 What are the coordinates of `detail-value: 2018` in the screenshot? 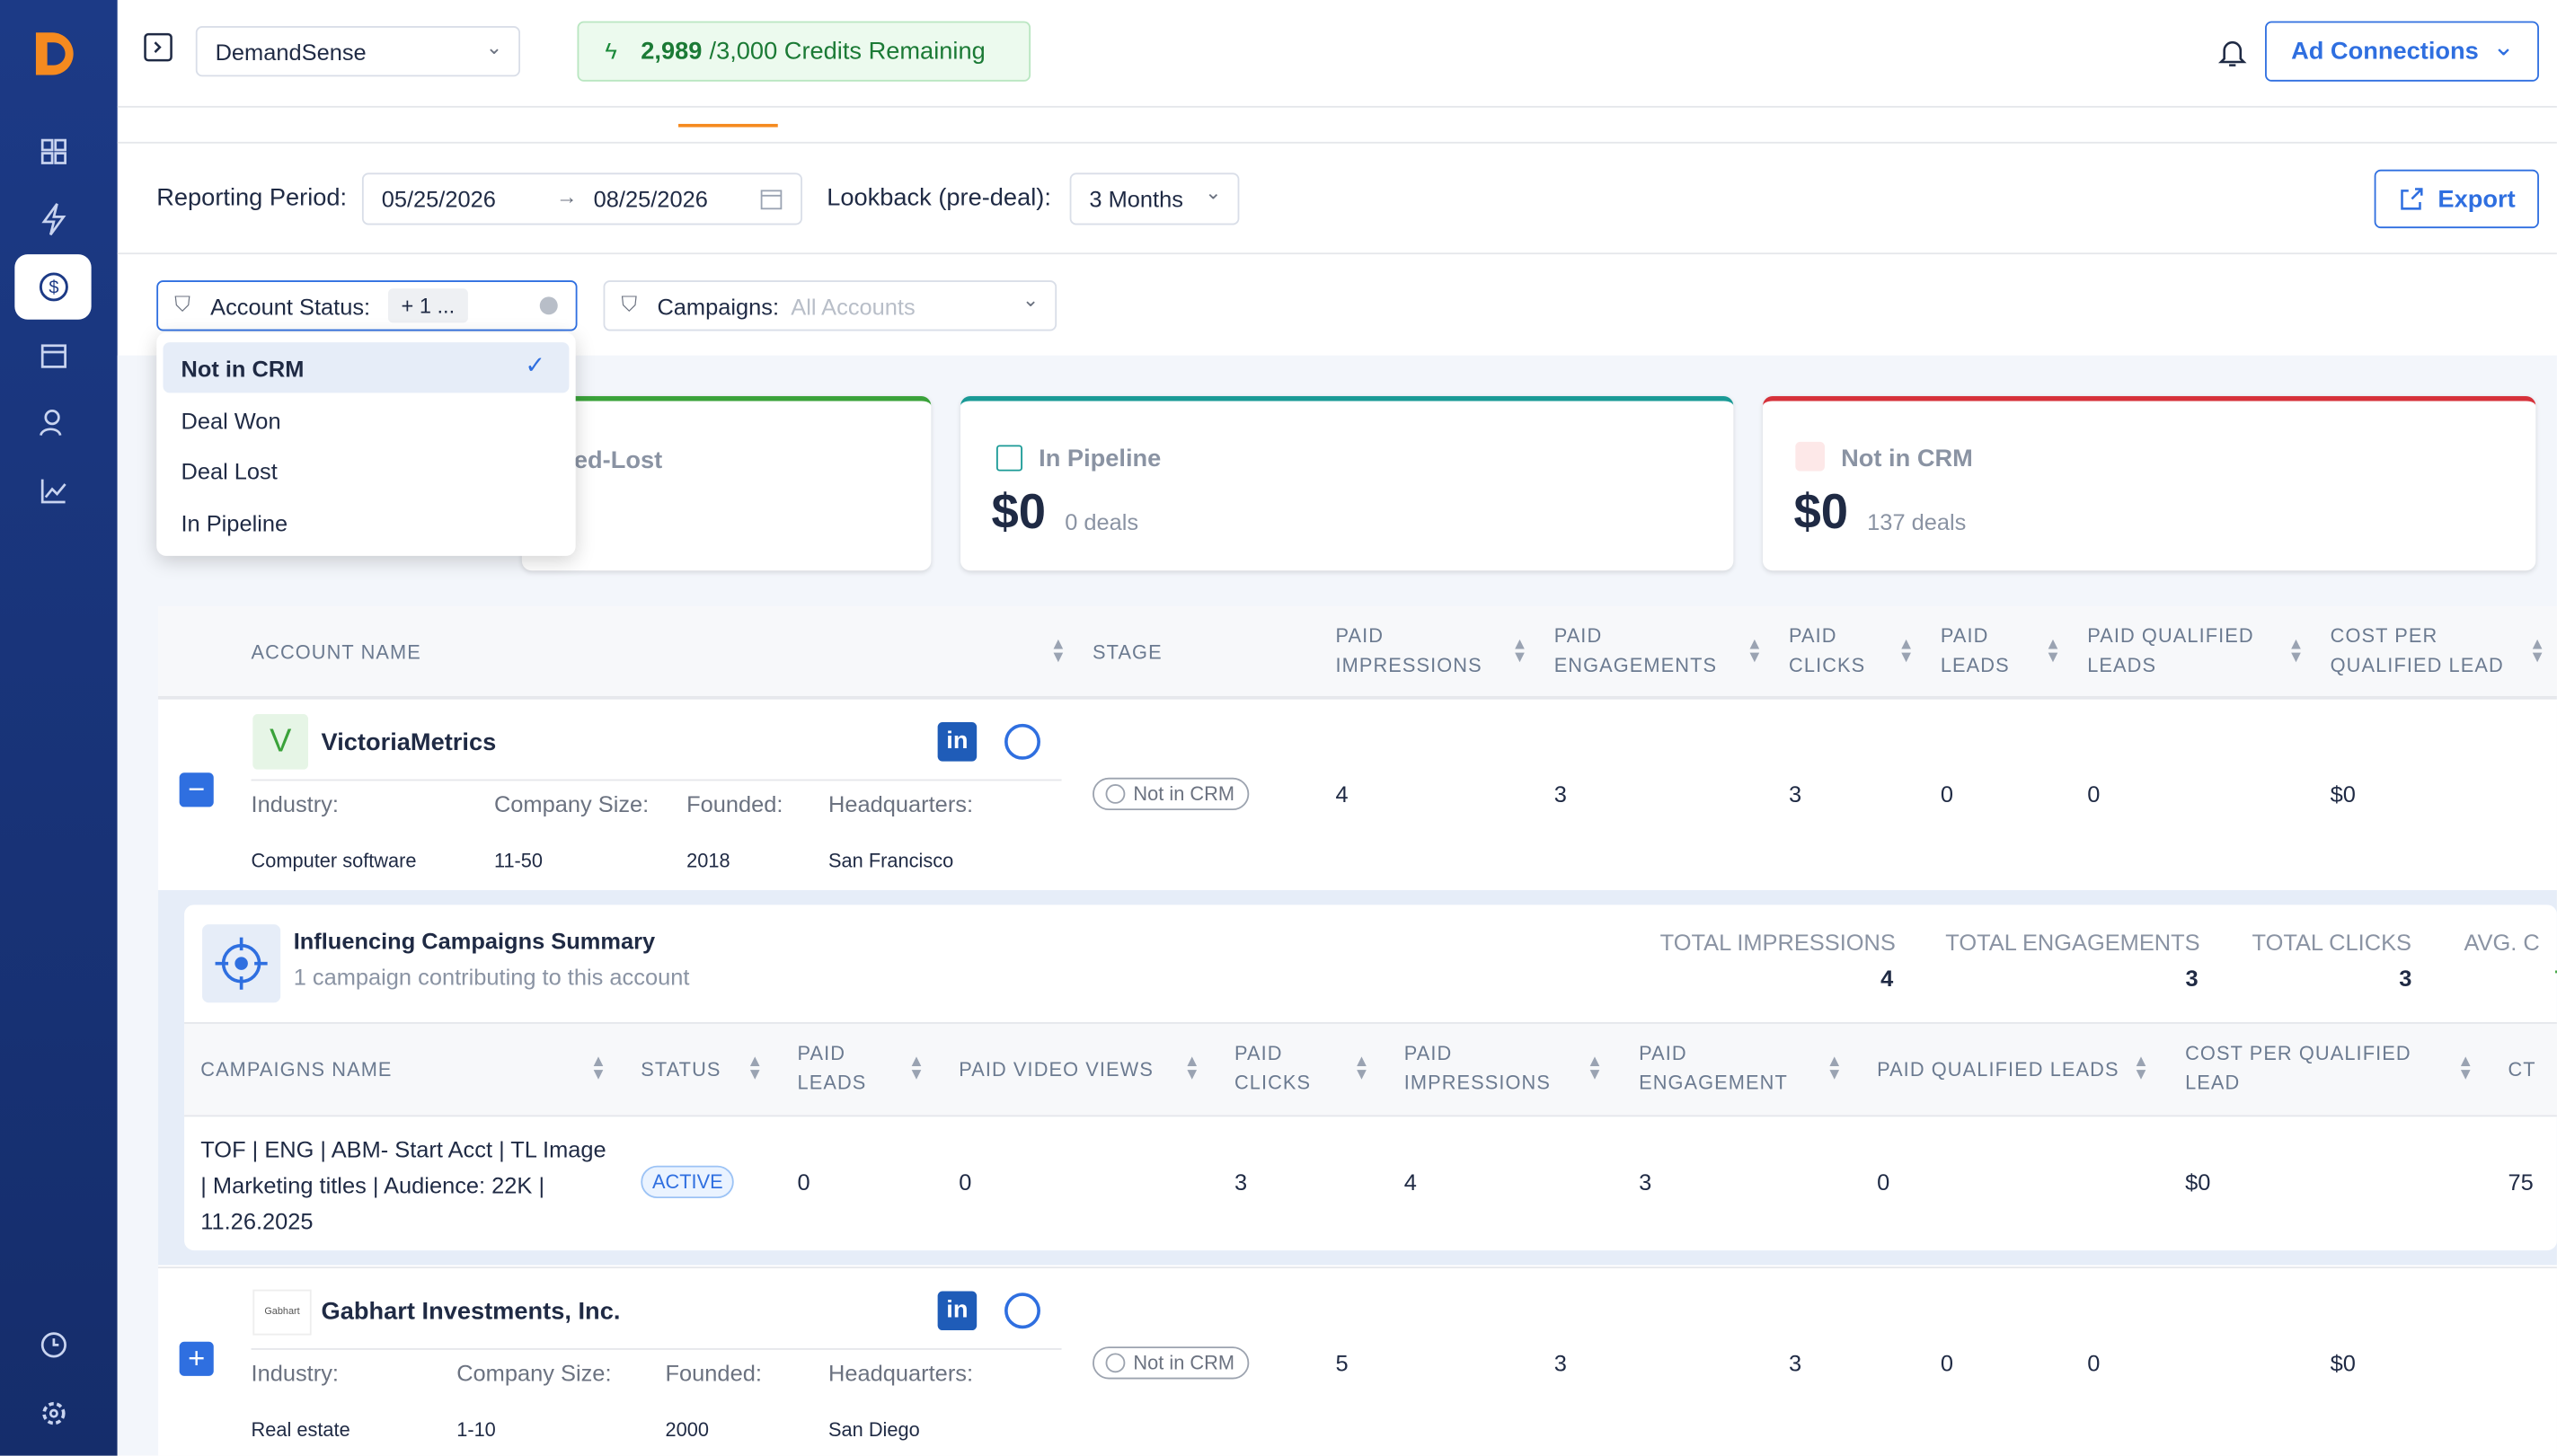 It's located at (708, 861).